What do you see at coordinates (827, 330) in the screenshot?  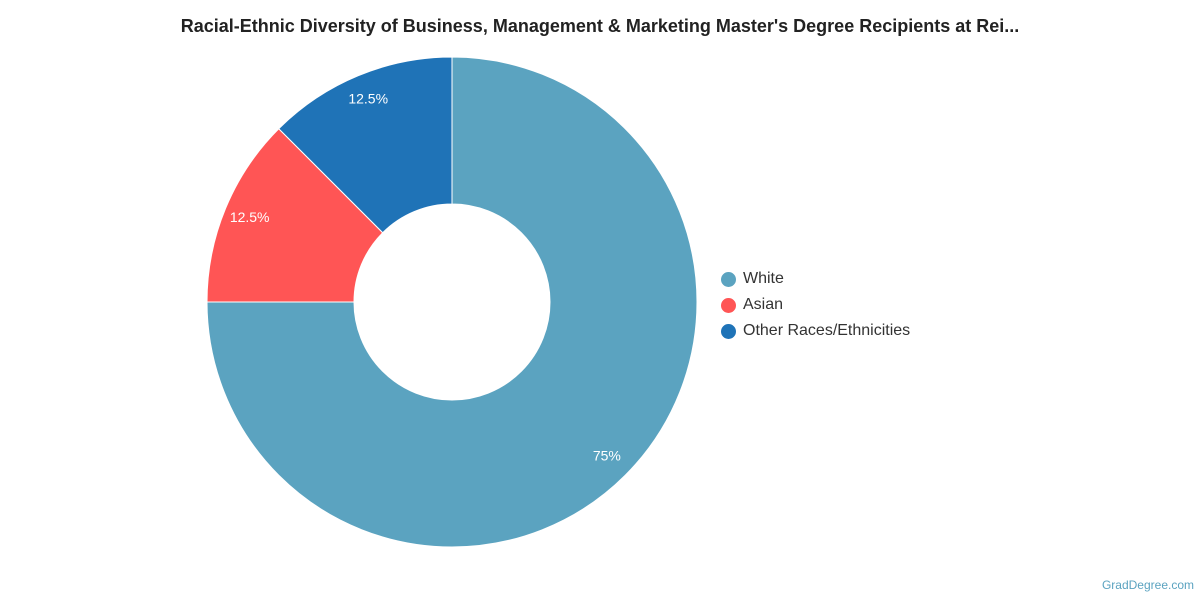 I see `legend-label-other: Other Races/Ethnicities` at bounding box center [827, 330].